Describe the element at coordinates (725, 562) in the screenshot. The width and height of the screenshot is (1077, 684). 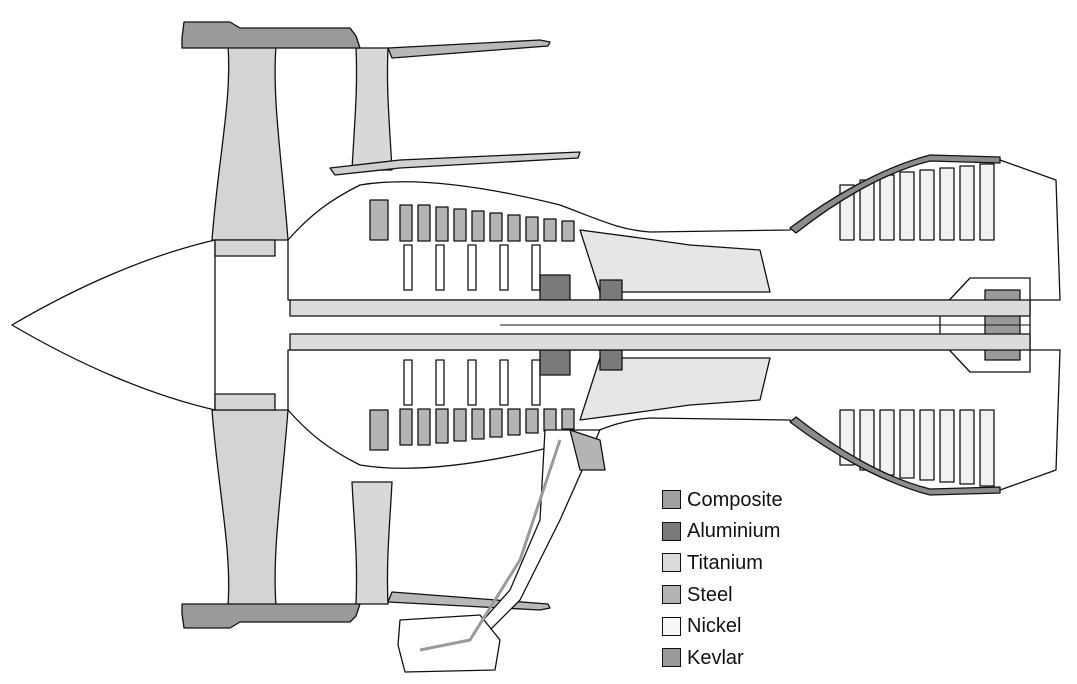
I see `legend-label: Titanium` at that location.